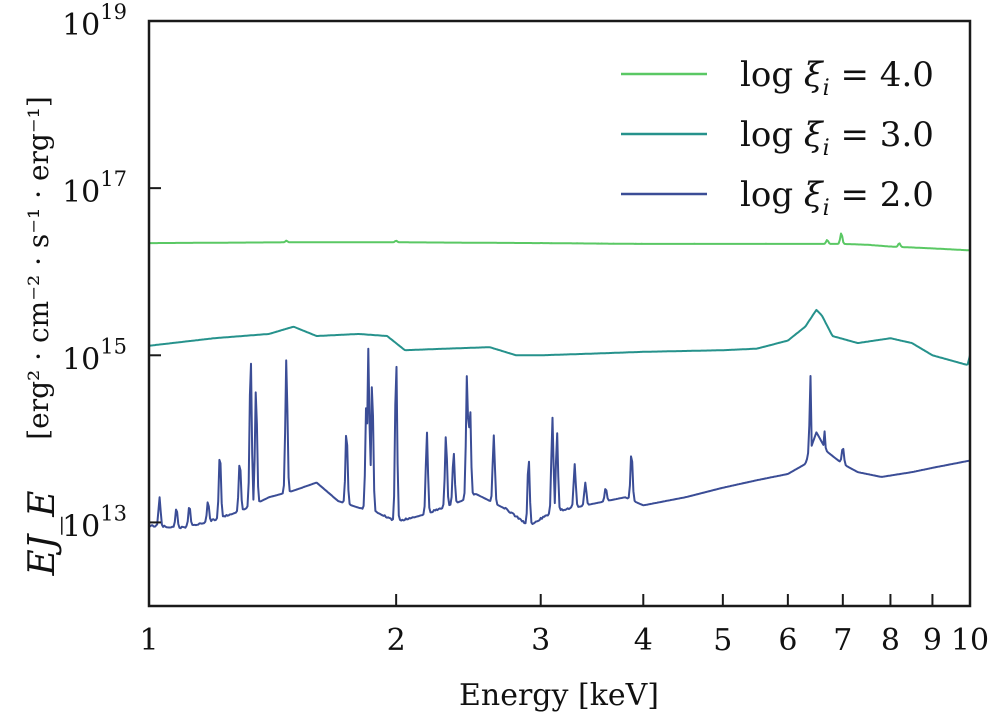 The width and height of the screenshot is (997, 722). What do you see at coordinates (564, 626) in the screenshot?
I see `x-axis: 1 2 3 4 5 6 7 8 9 10` at bounding box center [564, 626].